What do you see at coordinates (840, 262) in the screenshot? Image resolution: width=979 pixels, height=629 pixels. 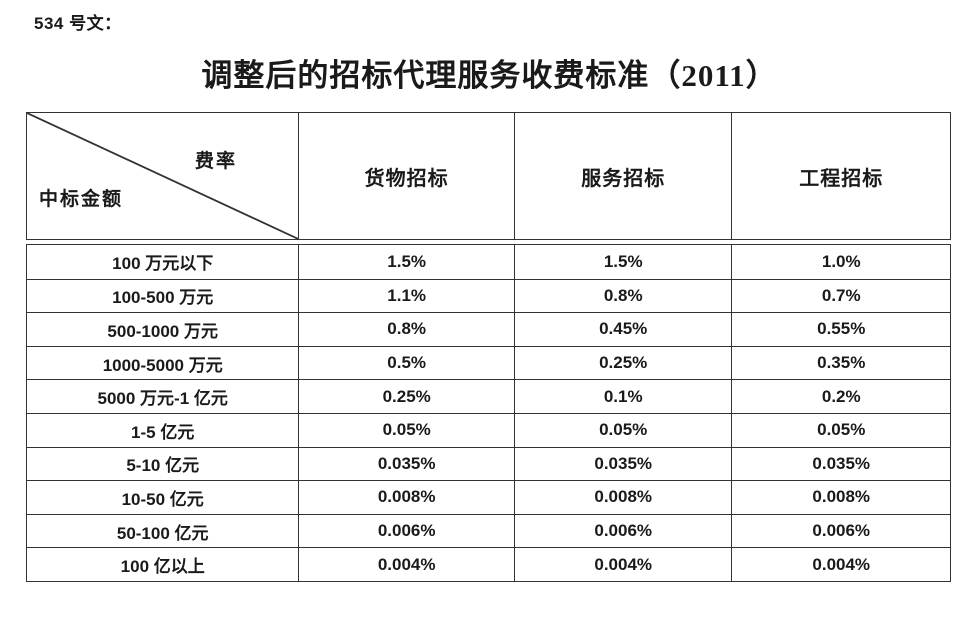 I see `rate-cell: 1.0%` at bounding box center [840, 262].